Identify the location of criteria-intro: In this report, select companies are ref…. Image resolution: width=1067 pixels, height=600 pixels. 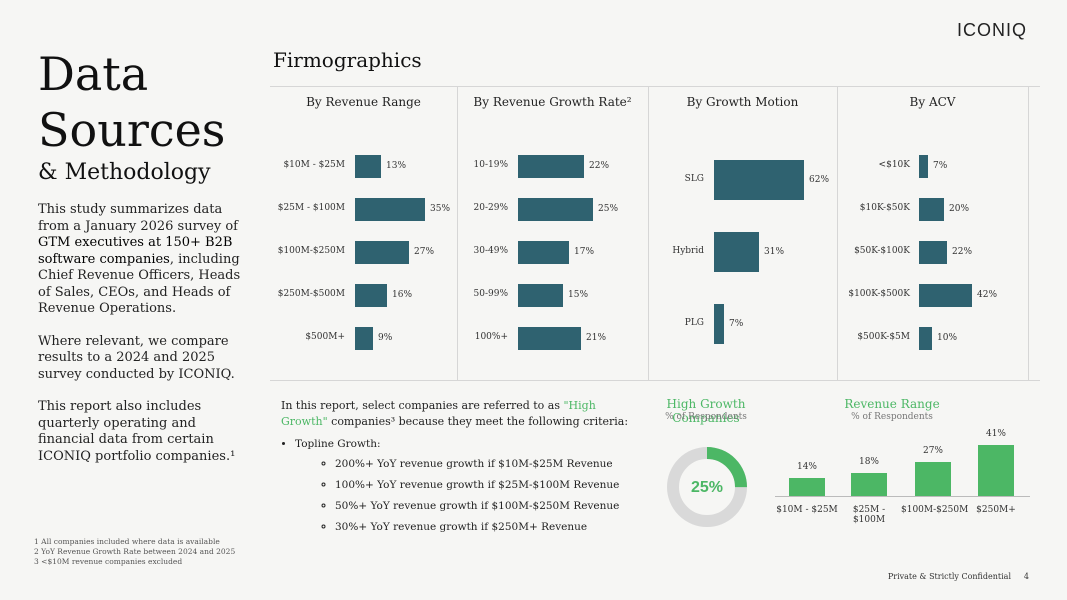
(456, 414).